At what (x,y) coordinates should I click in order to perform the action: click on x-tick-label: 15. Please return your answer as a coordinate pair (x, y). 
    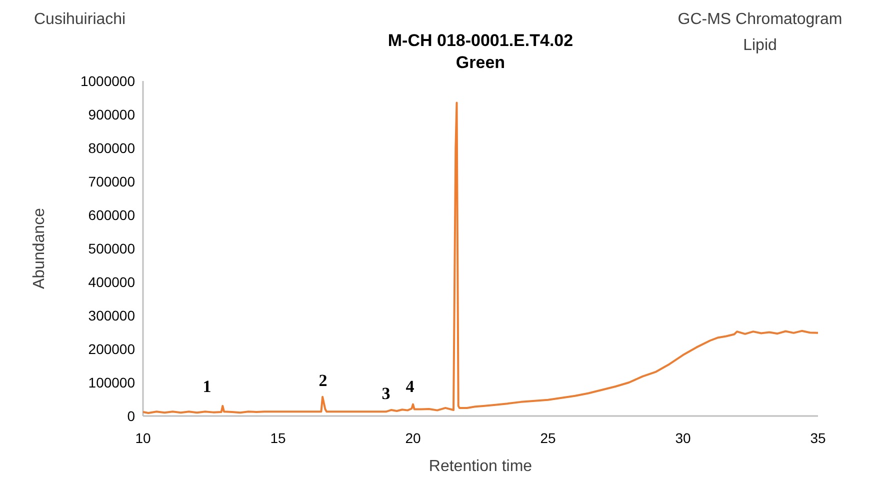
    Looking at the image, I should click on (278, 438).